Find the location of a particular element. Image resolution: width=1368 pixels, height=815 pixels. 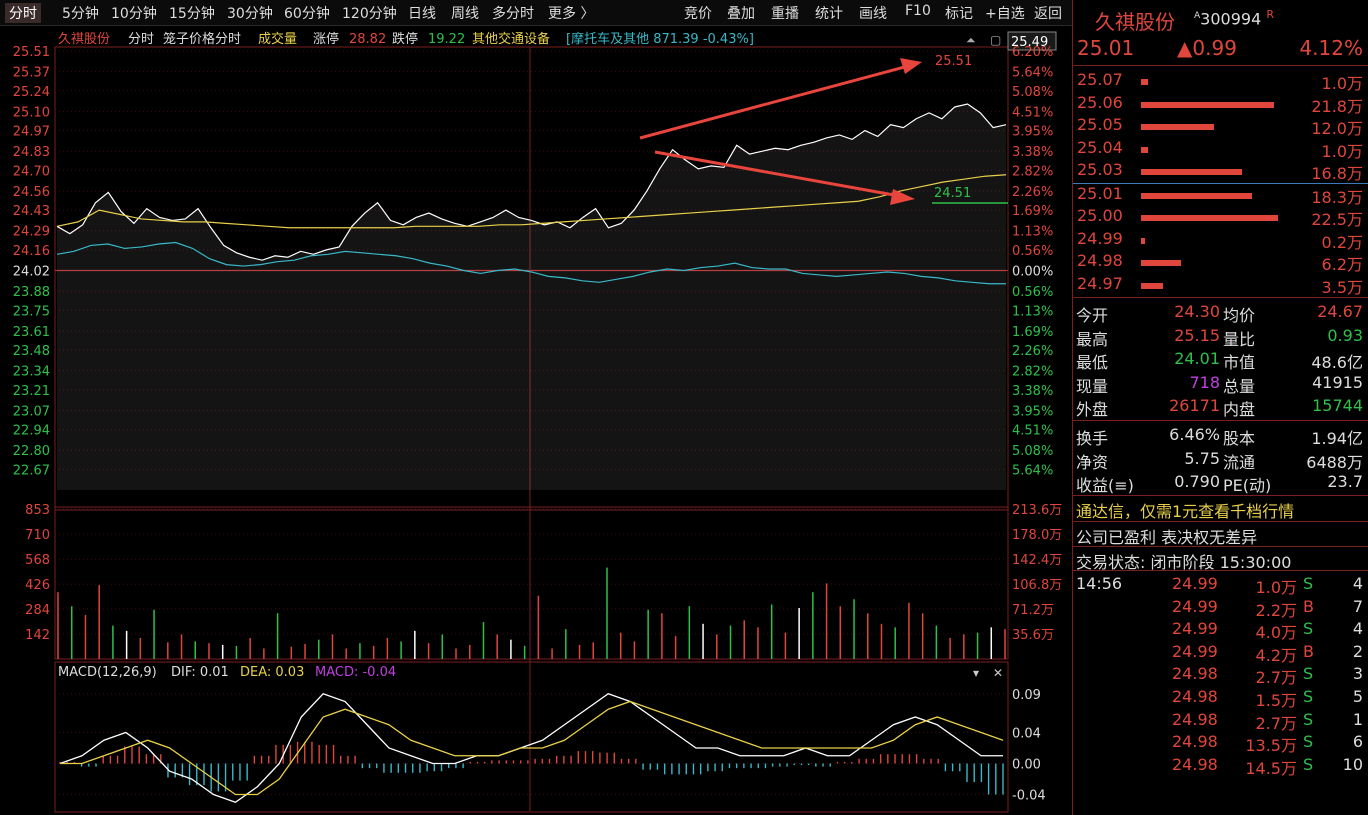

book-volume-0: 1.0万 is located at coordinates (1342, 83).